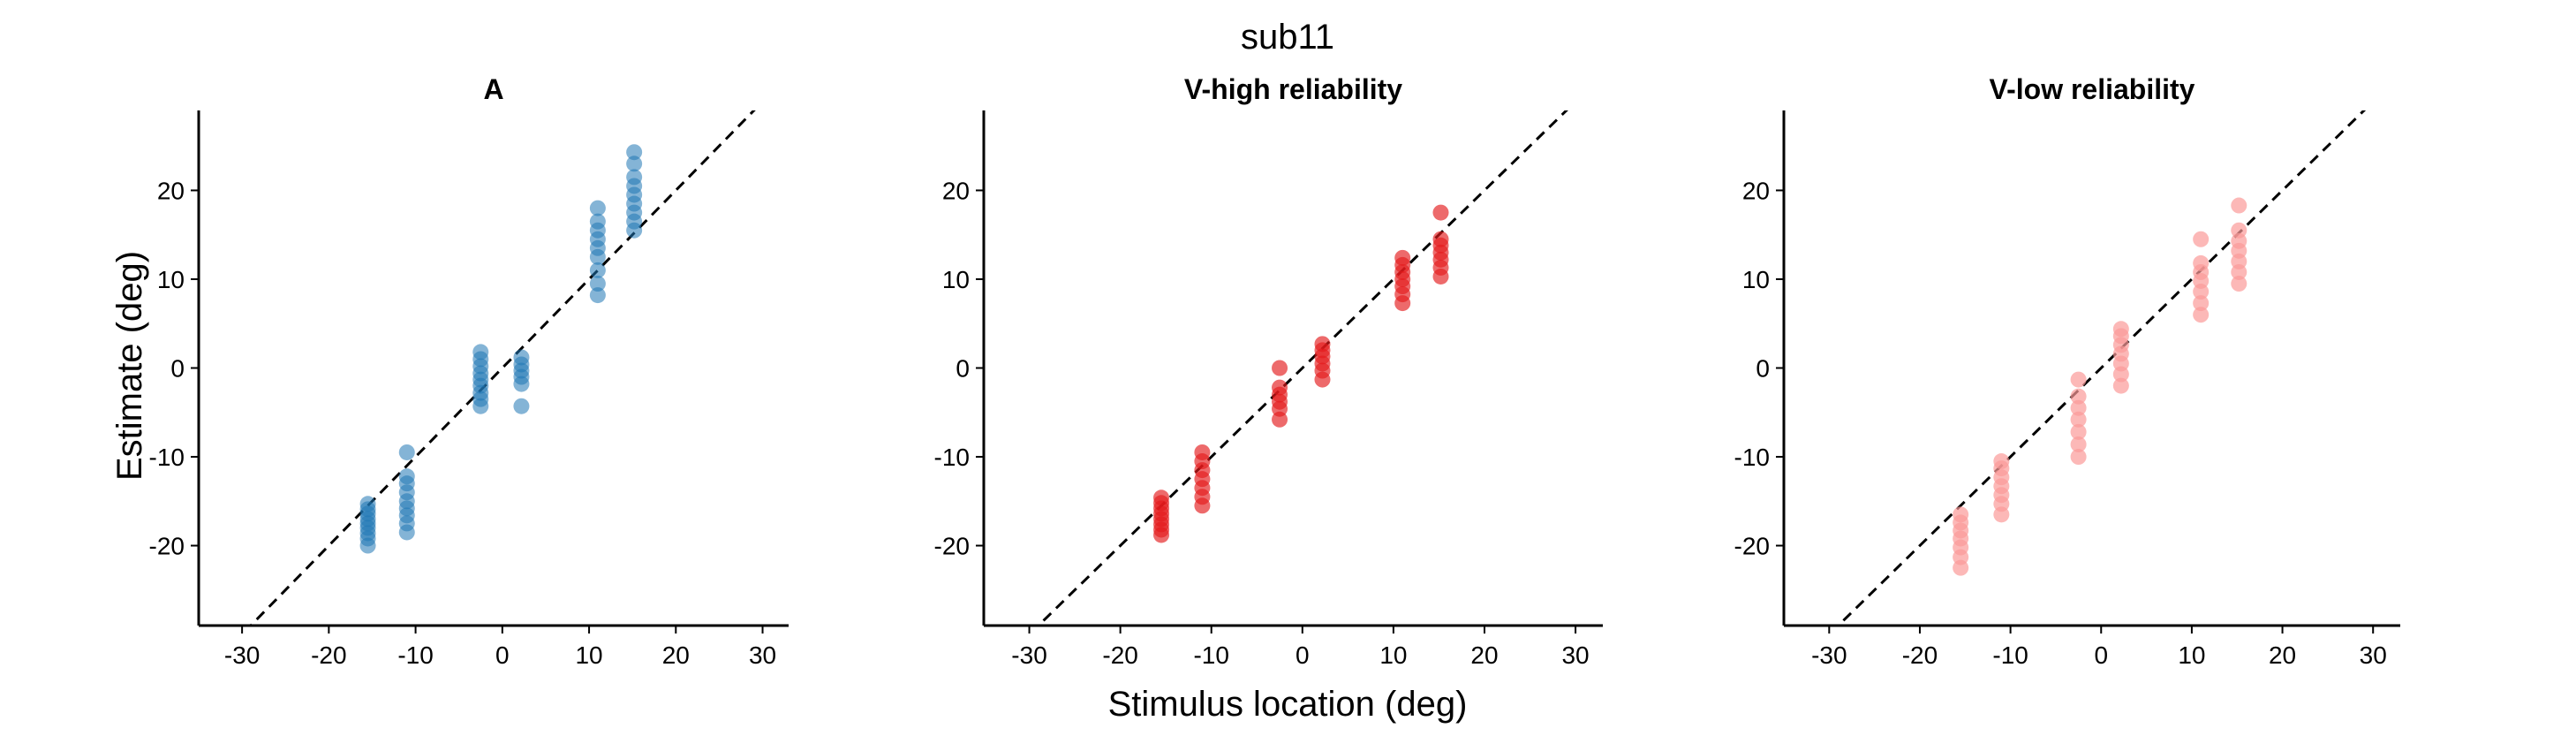 The width and height of the screenshot is (2576, 736). I want to click on x-axis-label: Stimulus location (deg), so click(1288, 704).